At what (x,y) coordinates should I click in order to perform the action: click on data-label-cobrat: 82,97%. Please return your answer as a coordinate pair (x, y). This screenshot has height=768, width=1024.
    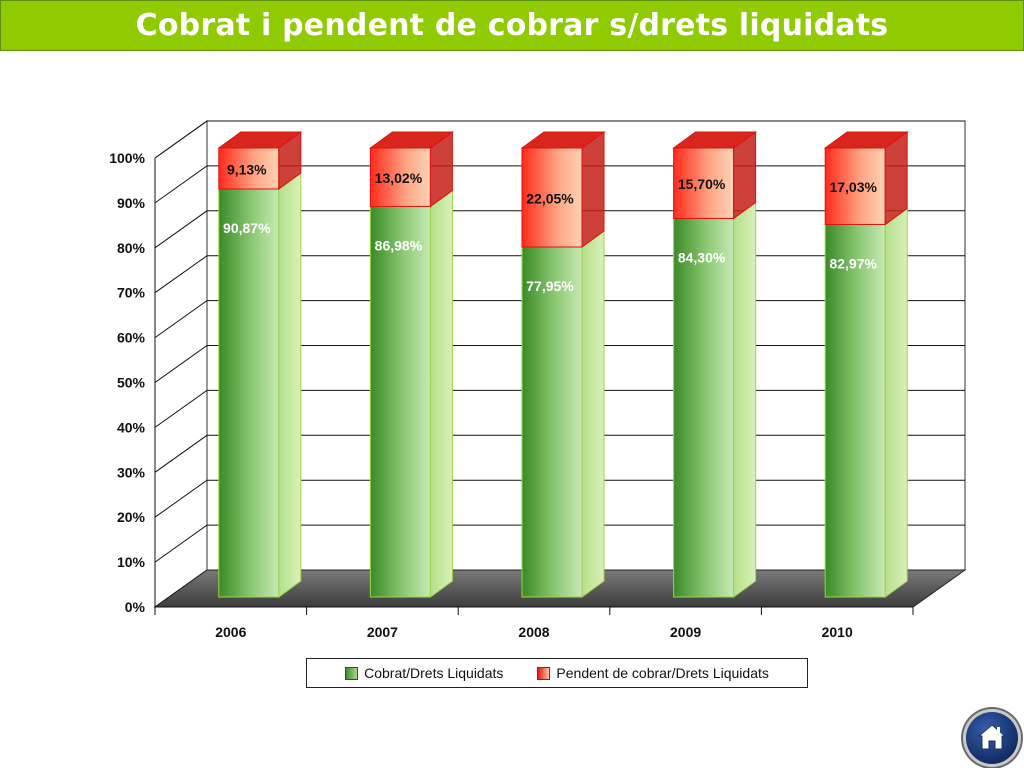
    Looking at the image, I should click on (853, 263).